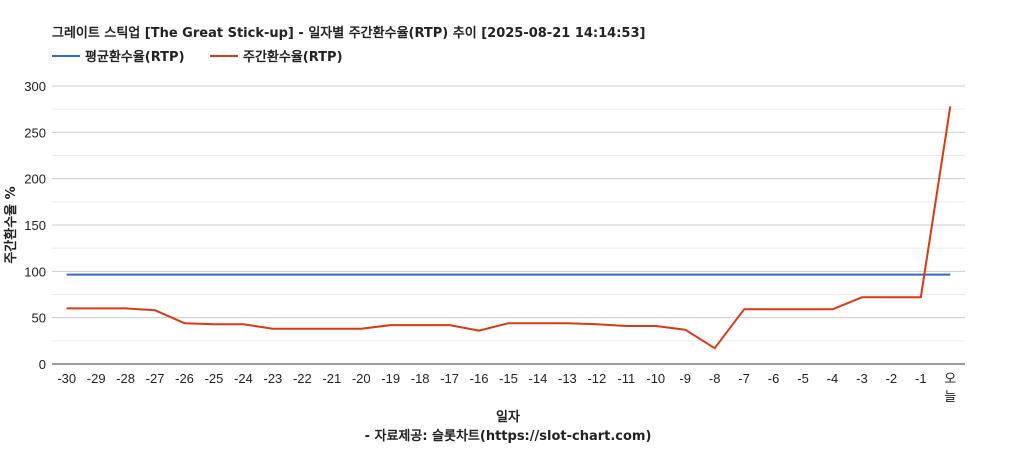 This screenshot has height=450, width=1017. What do you see at coordinates (420, 378) in the screenshot?
I see `x-tick-label: -18` at bounding box center [420, 378].